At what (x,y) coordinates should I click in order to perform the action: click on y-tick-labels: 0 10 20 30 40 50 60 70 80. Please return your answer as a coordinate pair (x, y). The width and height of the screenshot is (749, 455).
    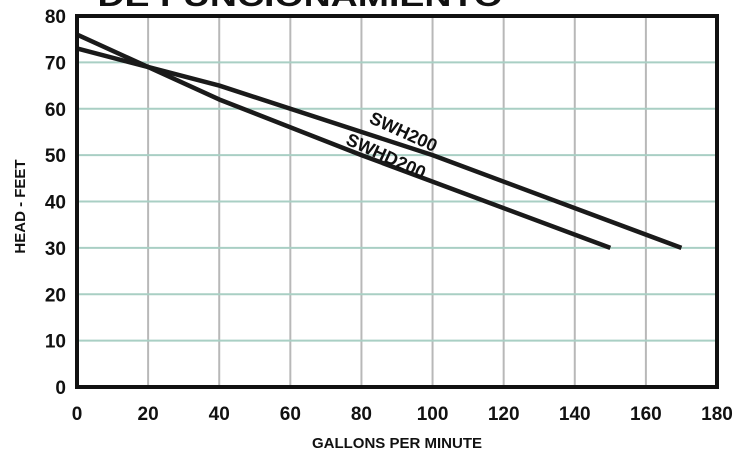
    Looking at the image, I should click on (55, 203).